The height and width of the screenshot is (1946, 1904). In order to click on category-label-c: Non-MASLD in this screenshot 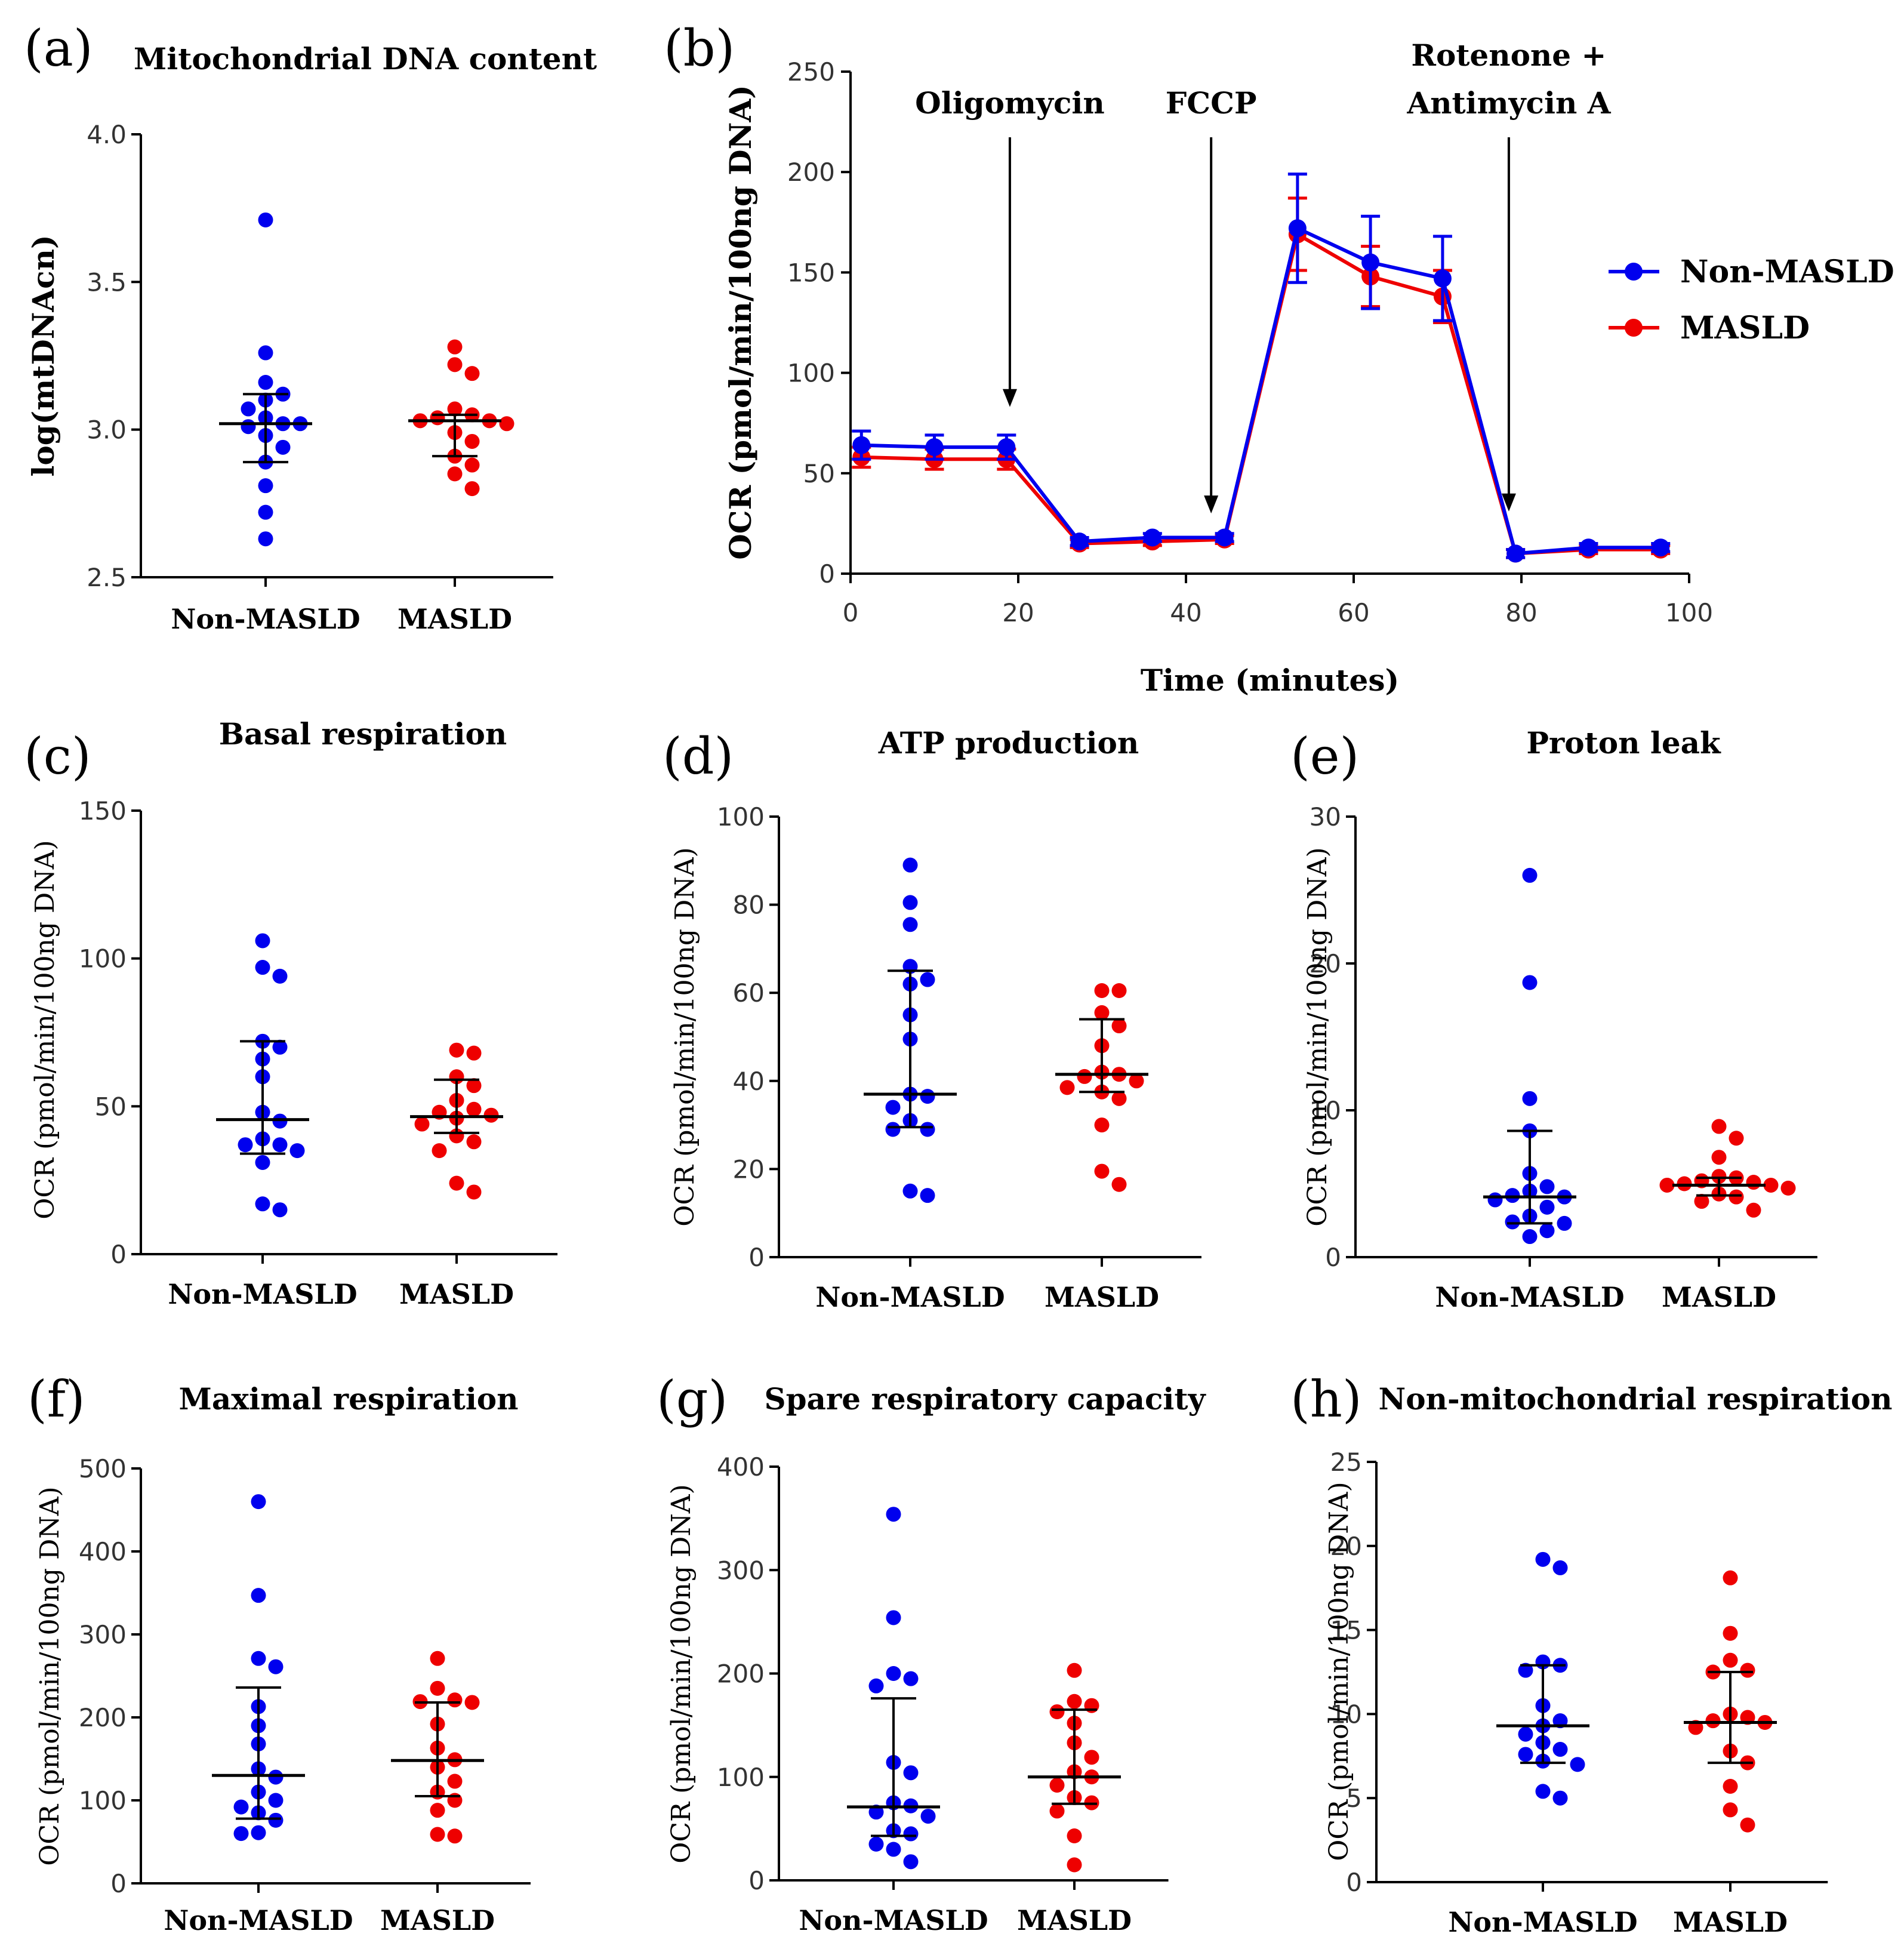, I will do `click(262, 1294)`.